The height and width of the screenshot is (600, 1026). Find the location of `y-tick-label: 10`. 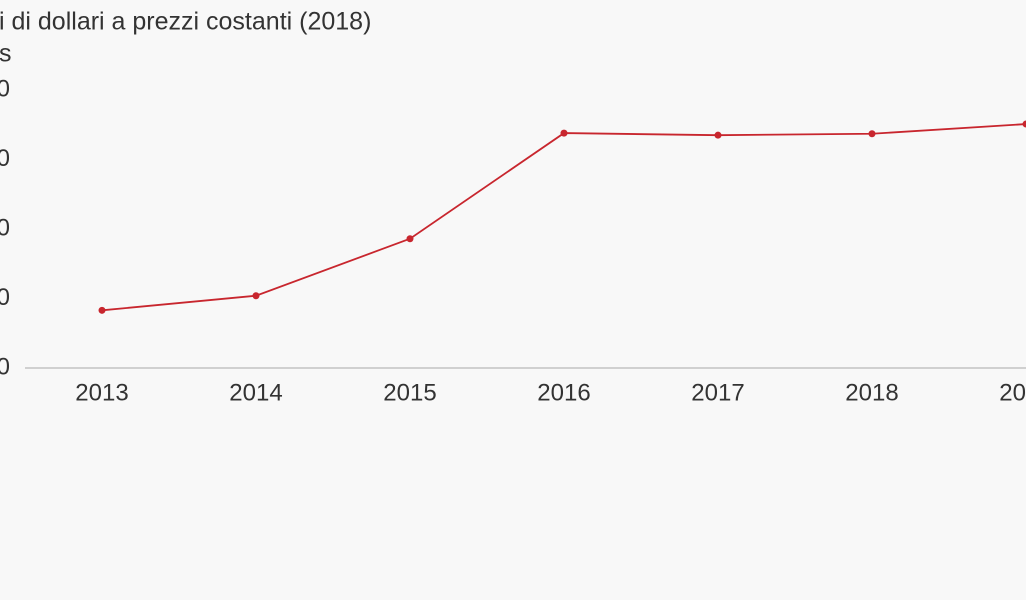

y-tick-label: 10 is located at coordinates (5, 297).